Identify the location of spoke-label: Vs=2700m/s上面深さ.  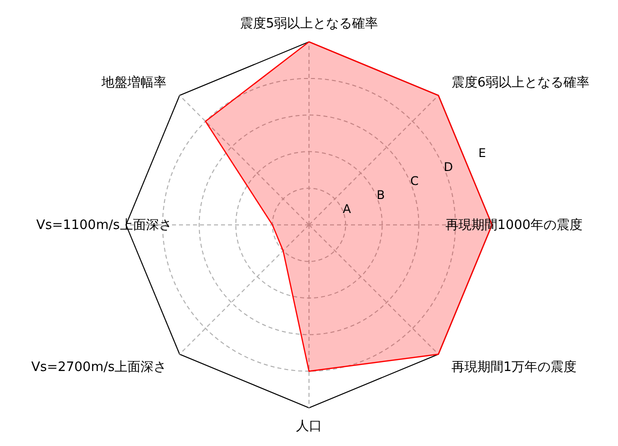
(99, 368).